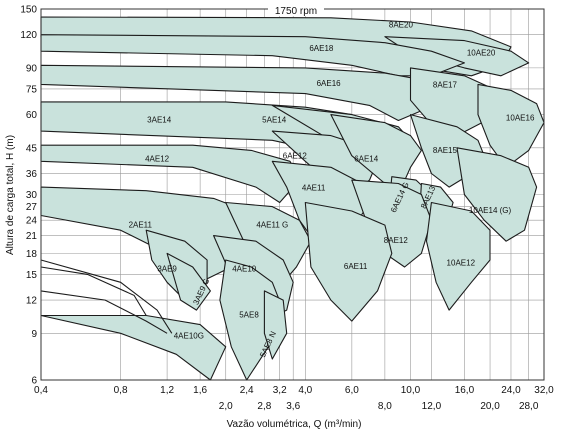 This screenshot has width=568, height=433. I want to click on y-tick-label: 12, so click(32, 301).